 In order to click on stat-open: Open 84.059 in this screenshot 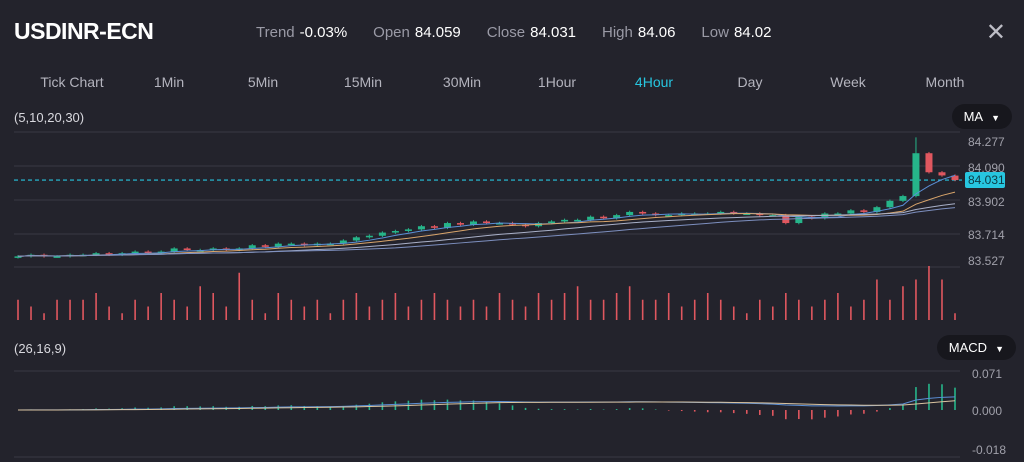, I will do `click(417, 32)`.